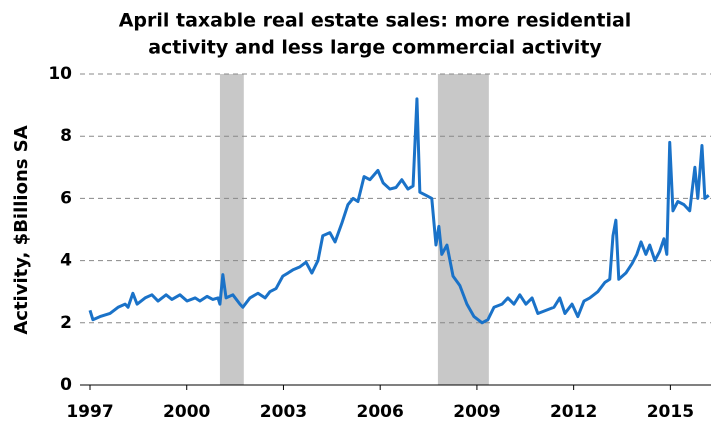 Image resolution: width=714 pixels, height=426 pixels. What do you see at coordinates (670, 412) in the screenshot?
I see `x-tick-label: 2015` at bounding box center [670, 412].